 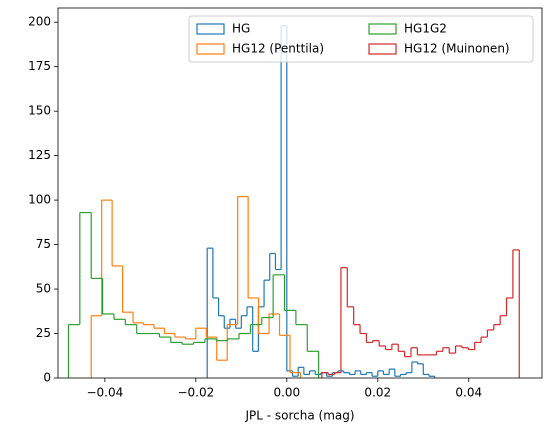 What do you see at coordinates (195, 393) in the screenshot?
I see `x-tick-label: −0.02` at bounding box center [195, 393].